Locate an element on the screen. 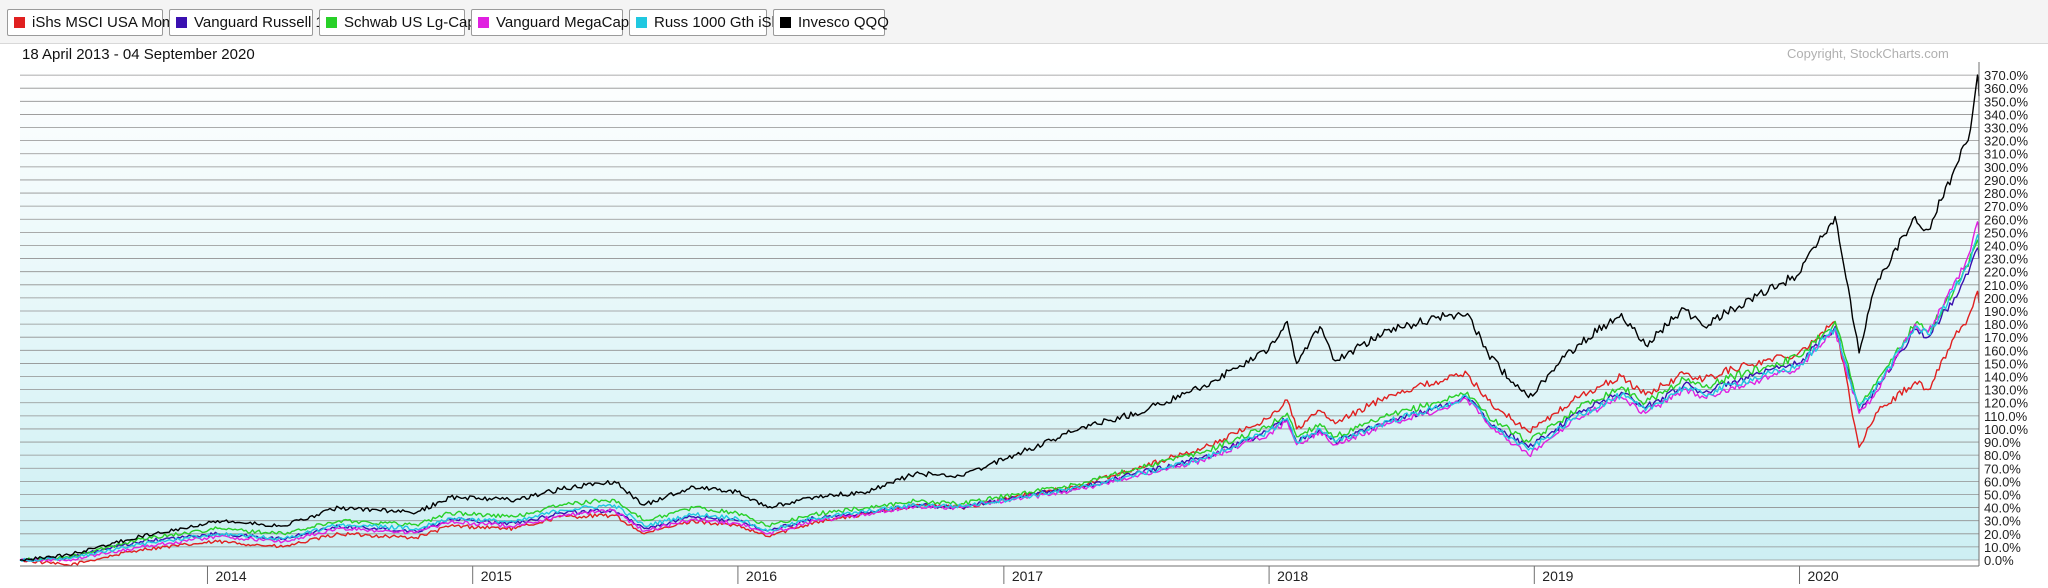 Image resolution: width=2048 pixels, height=588 pixels. y-tick-label: 370.0% is located at coordinates (2006, 75).